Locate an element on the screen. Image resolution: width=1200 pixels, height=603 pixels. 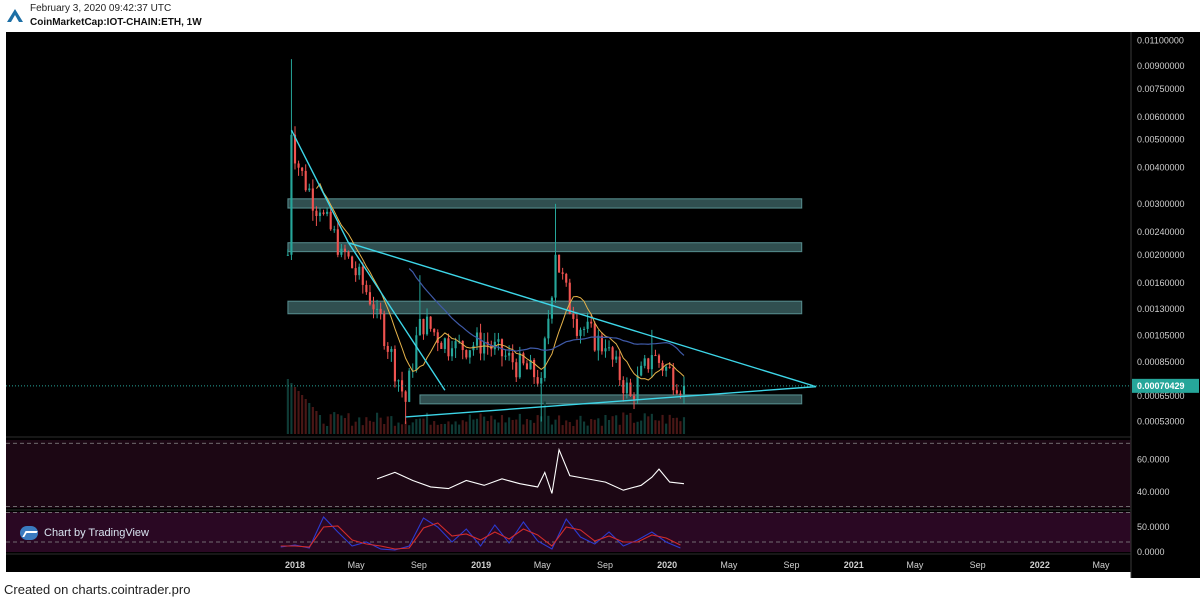
price-axis-background is located at coordinates (1165, 305).